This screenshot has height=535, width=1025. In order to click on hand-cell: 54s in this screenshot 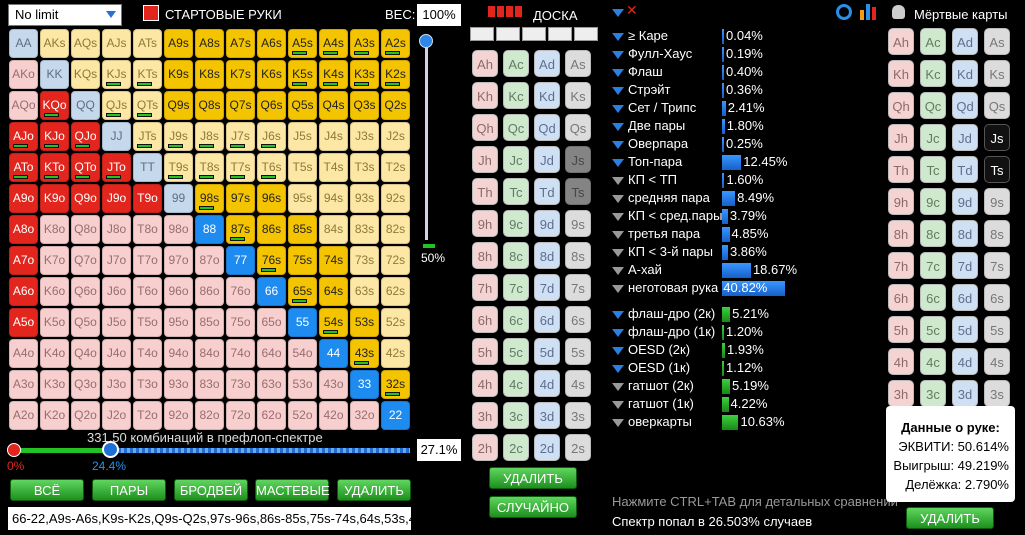, I will do `click(333, 322)`.